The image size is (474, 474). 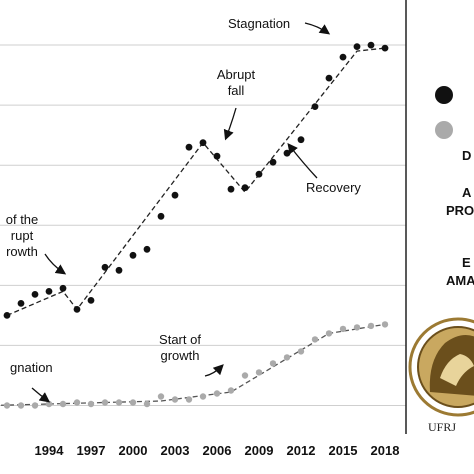 What do you see at coordinates (91, 450) in the screenshot?
I see `x-tick-label: 1997` at bounding box center [91, 450].